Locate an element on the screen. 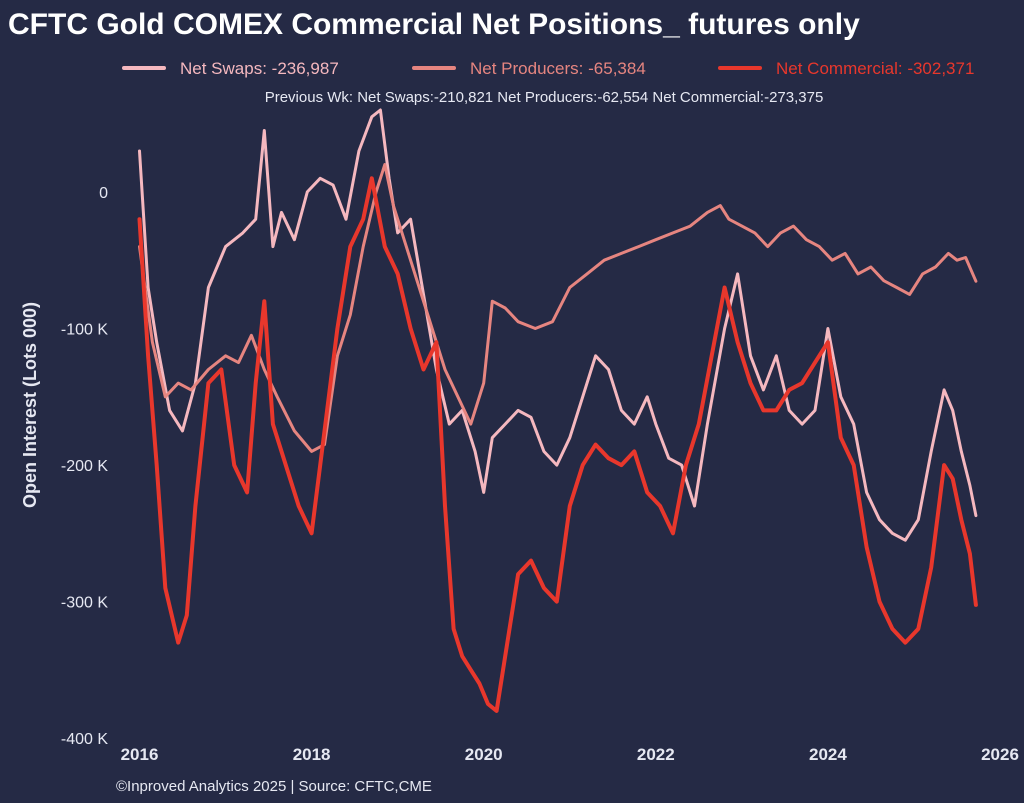 The height and width of the screenshot is (803, 1024). legend-entry: Net Producers: -65,384 is located at coordinates (558, 68).